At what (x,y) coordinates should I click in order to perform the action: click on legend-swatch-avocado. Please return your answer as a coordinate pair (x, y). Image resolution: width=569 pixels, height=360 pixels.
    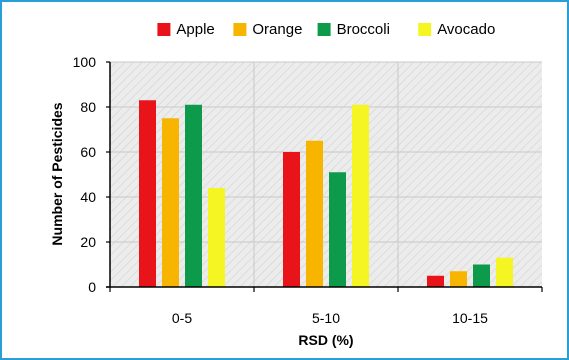
    Looking at the image, I should click on (425, 29).